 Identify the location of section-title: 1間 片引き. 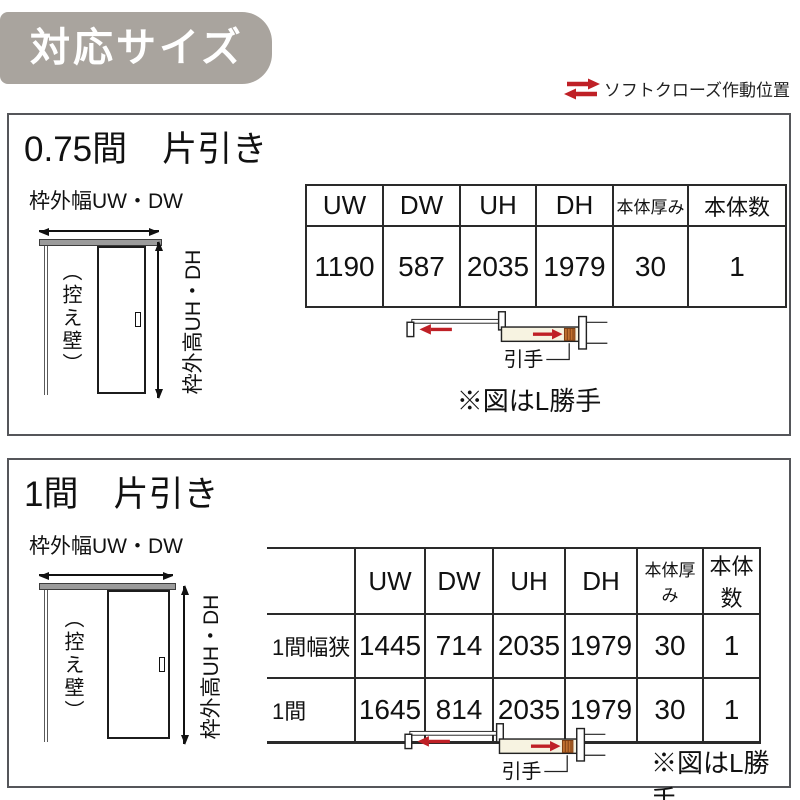
(121, 494).